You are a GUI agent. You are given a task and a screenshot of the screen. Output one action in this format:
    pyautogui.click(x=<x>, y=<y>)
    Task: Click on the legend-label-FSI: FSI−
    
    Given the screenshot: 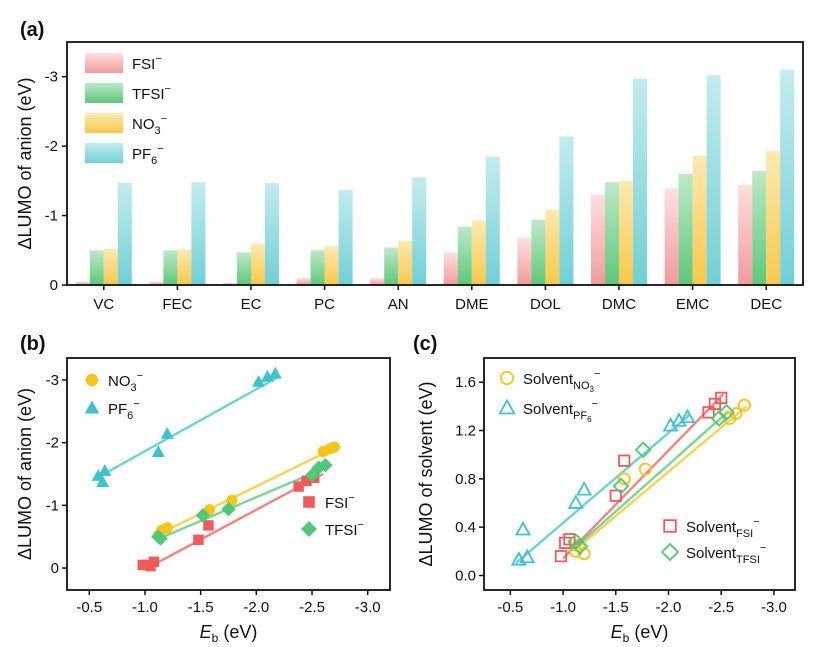 What is the action you would take?
    pyautogui.click(x=340, y=502)
    